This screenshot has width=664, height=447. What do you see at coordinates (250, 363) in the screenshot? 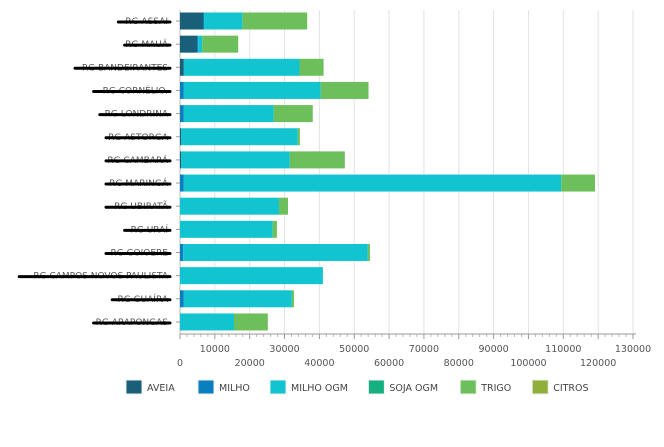
I see `x-tick-label: 20000` at bounding box center [250, 363].